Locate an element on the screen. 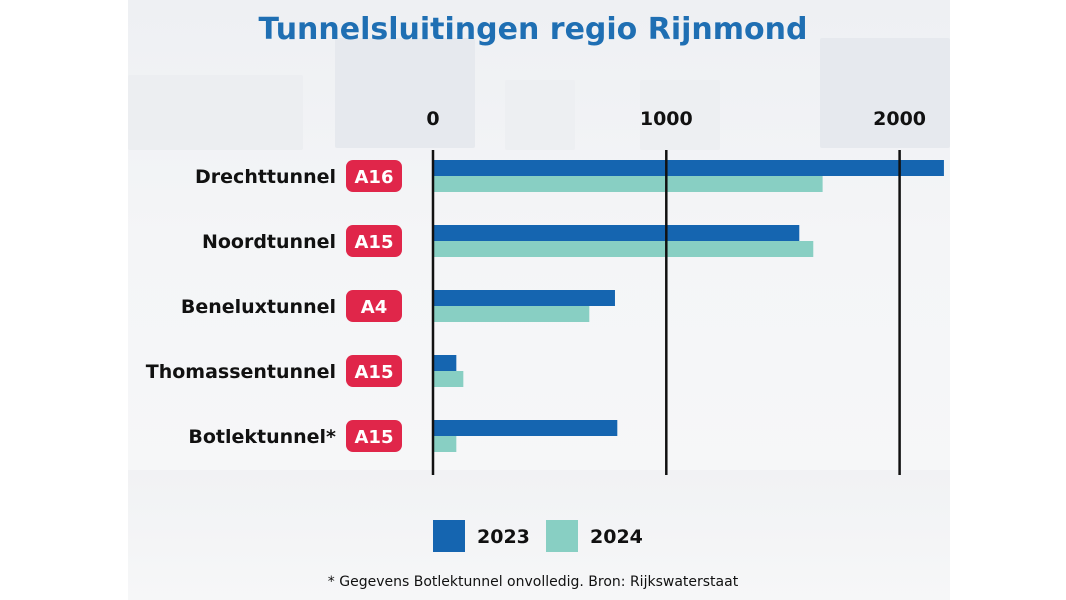  legend-label-2024: 2024 is located at coordinates (616, 537).